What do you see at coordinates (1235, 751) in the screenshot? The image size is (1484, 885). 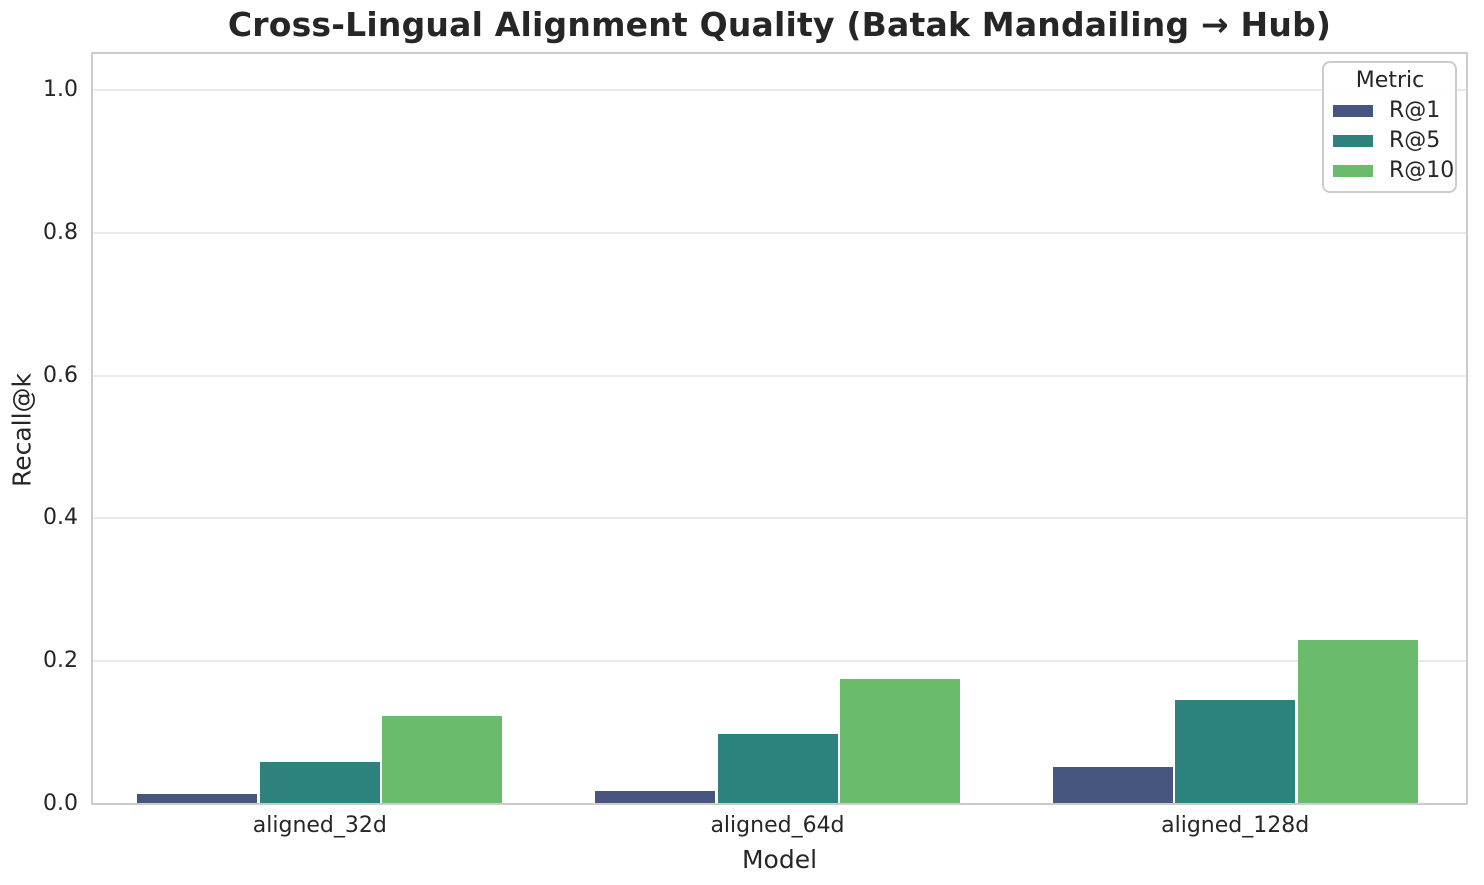 I see `bar-r5-aligned_128d` at bounding box center [1235, 751].